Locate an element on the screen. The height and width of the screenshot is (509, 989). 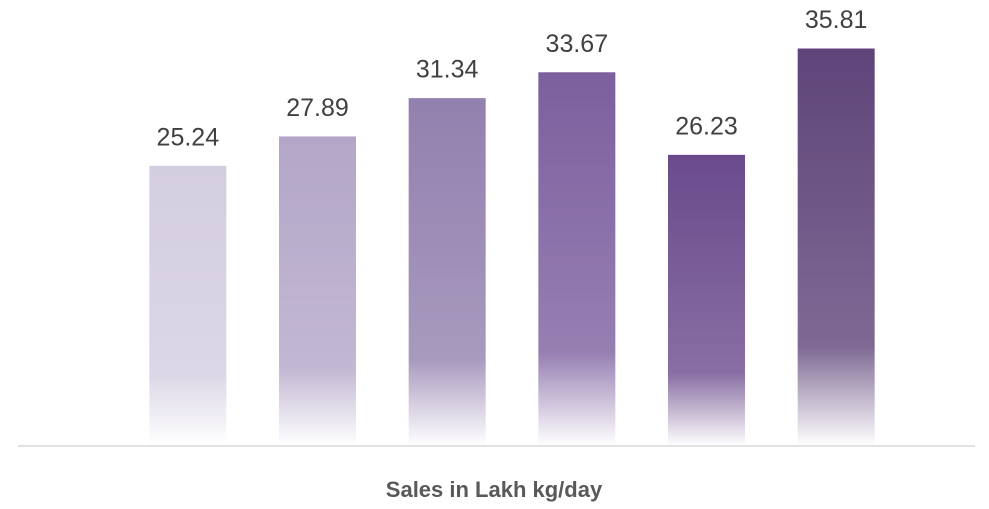
data-label: 26.23 is located at coordinates (706, 126).